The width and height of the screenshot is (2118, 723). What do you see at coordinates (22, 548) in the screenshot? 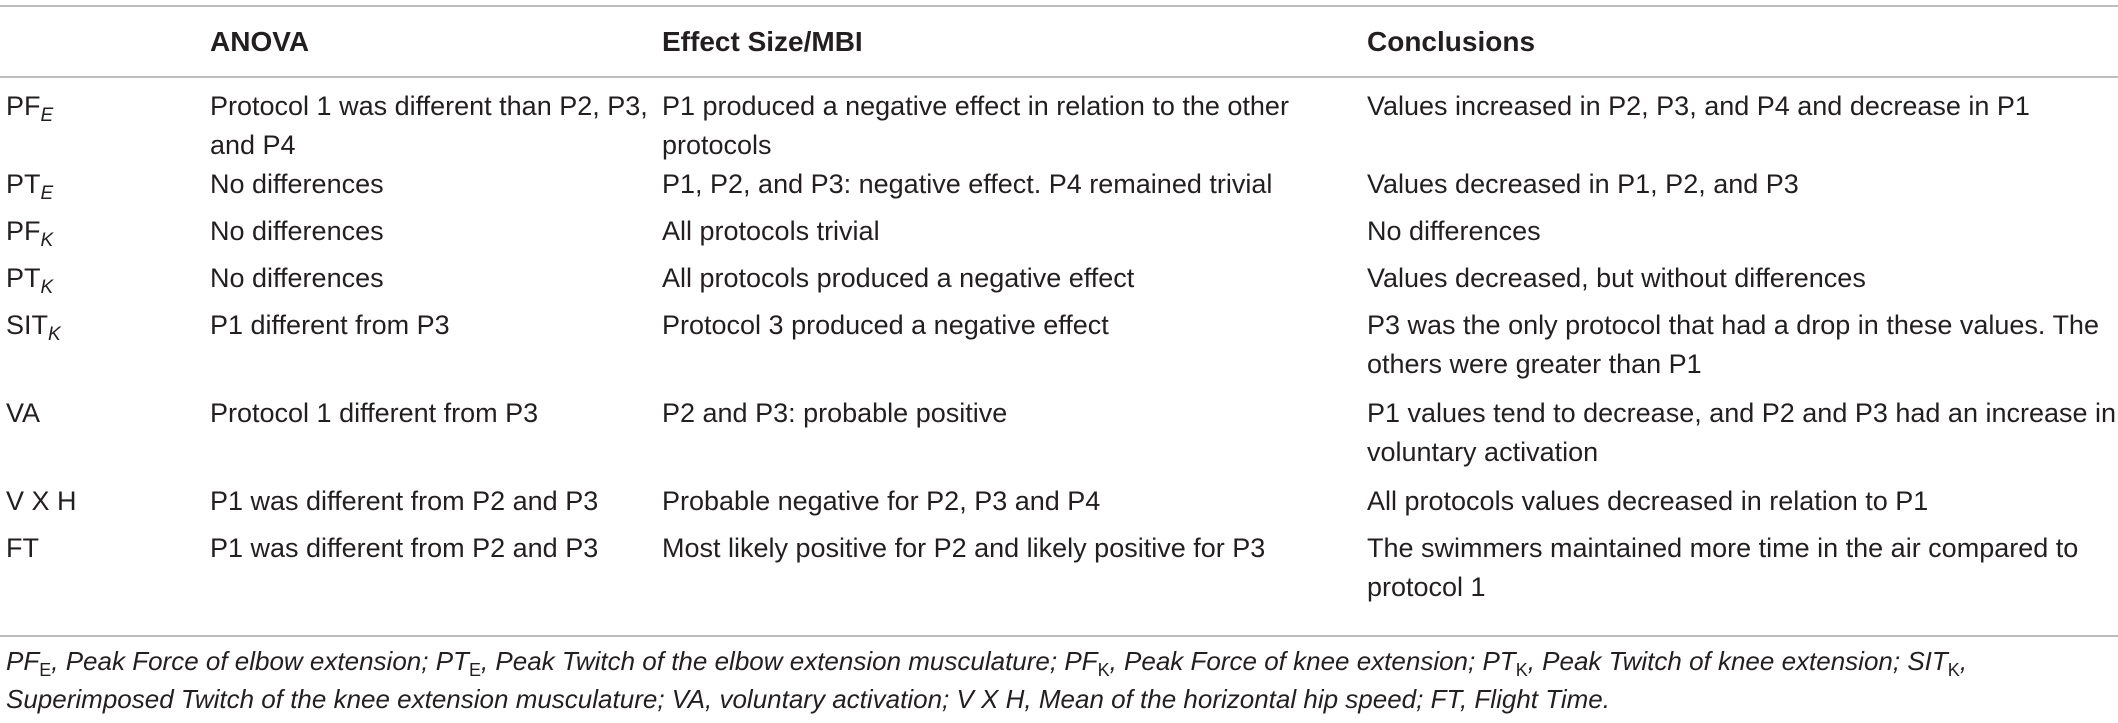
I see `variable-abbr: FT` at bounding box center [22, 548].